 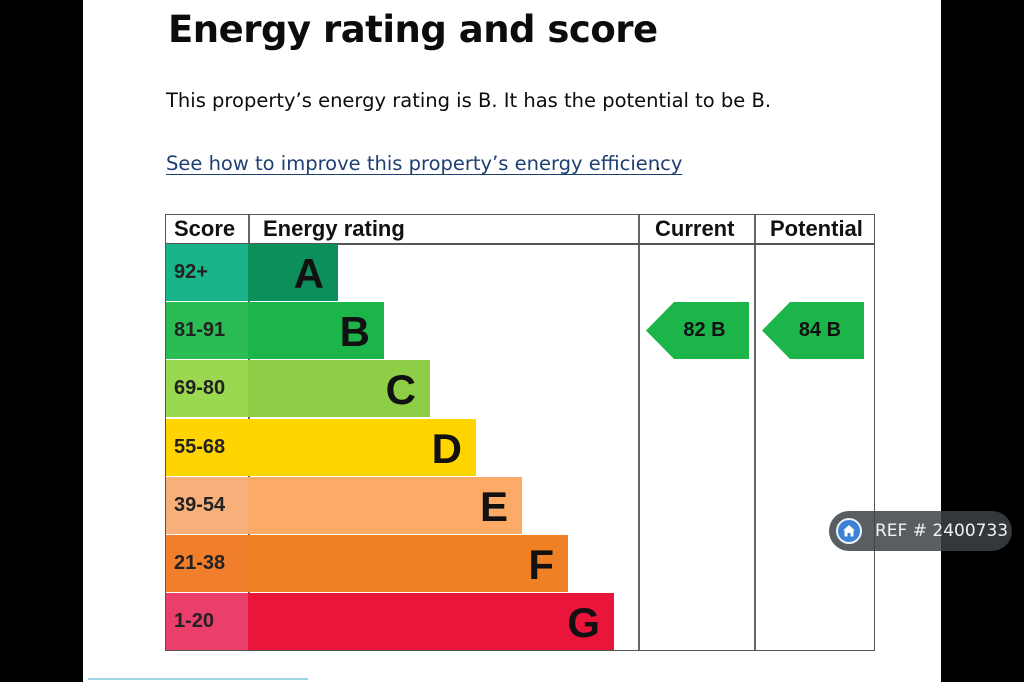 I want to click on rating-row-f: 21-38 F, so click(x=401, y=563).